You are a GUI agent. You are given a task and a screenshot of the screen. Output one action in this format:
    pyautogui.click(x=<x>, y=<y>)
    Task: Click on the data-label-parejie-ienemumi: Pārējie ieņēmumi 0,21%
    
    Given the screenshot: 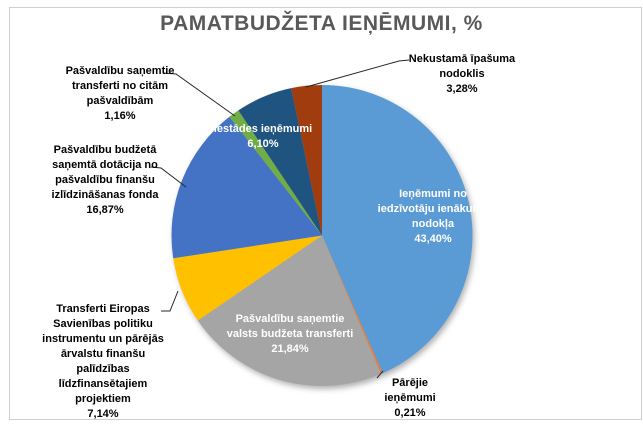 What is the action you would take?
    pyautogui.click(x=410, y=398)
    